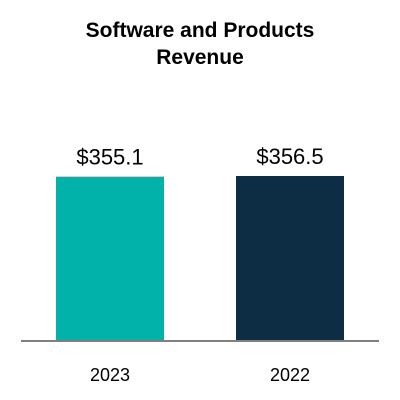 The height and width of the screenshot is (400, 400). Describe the element at coordinates (289, 156) in the screenshot. I see `data-label-2022: $356.5` at that location.